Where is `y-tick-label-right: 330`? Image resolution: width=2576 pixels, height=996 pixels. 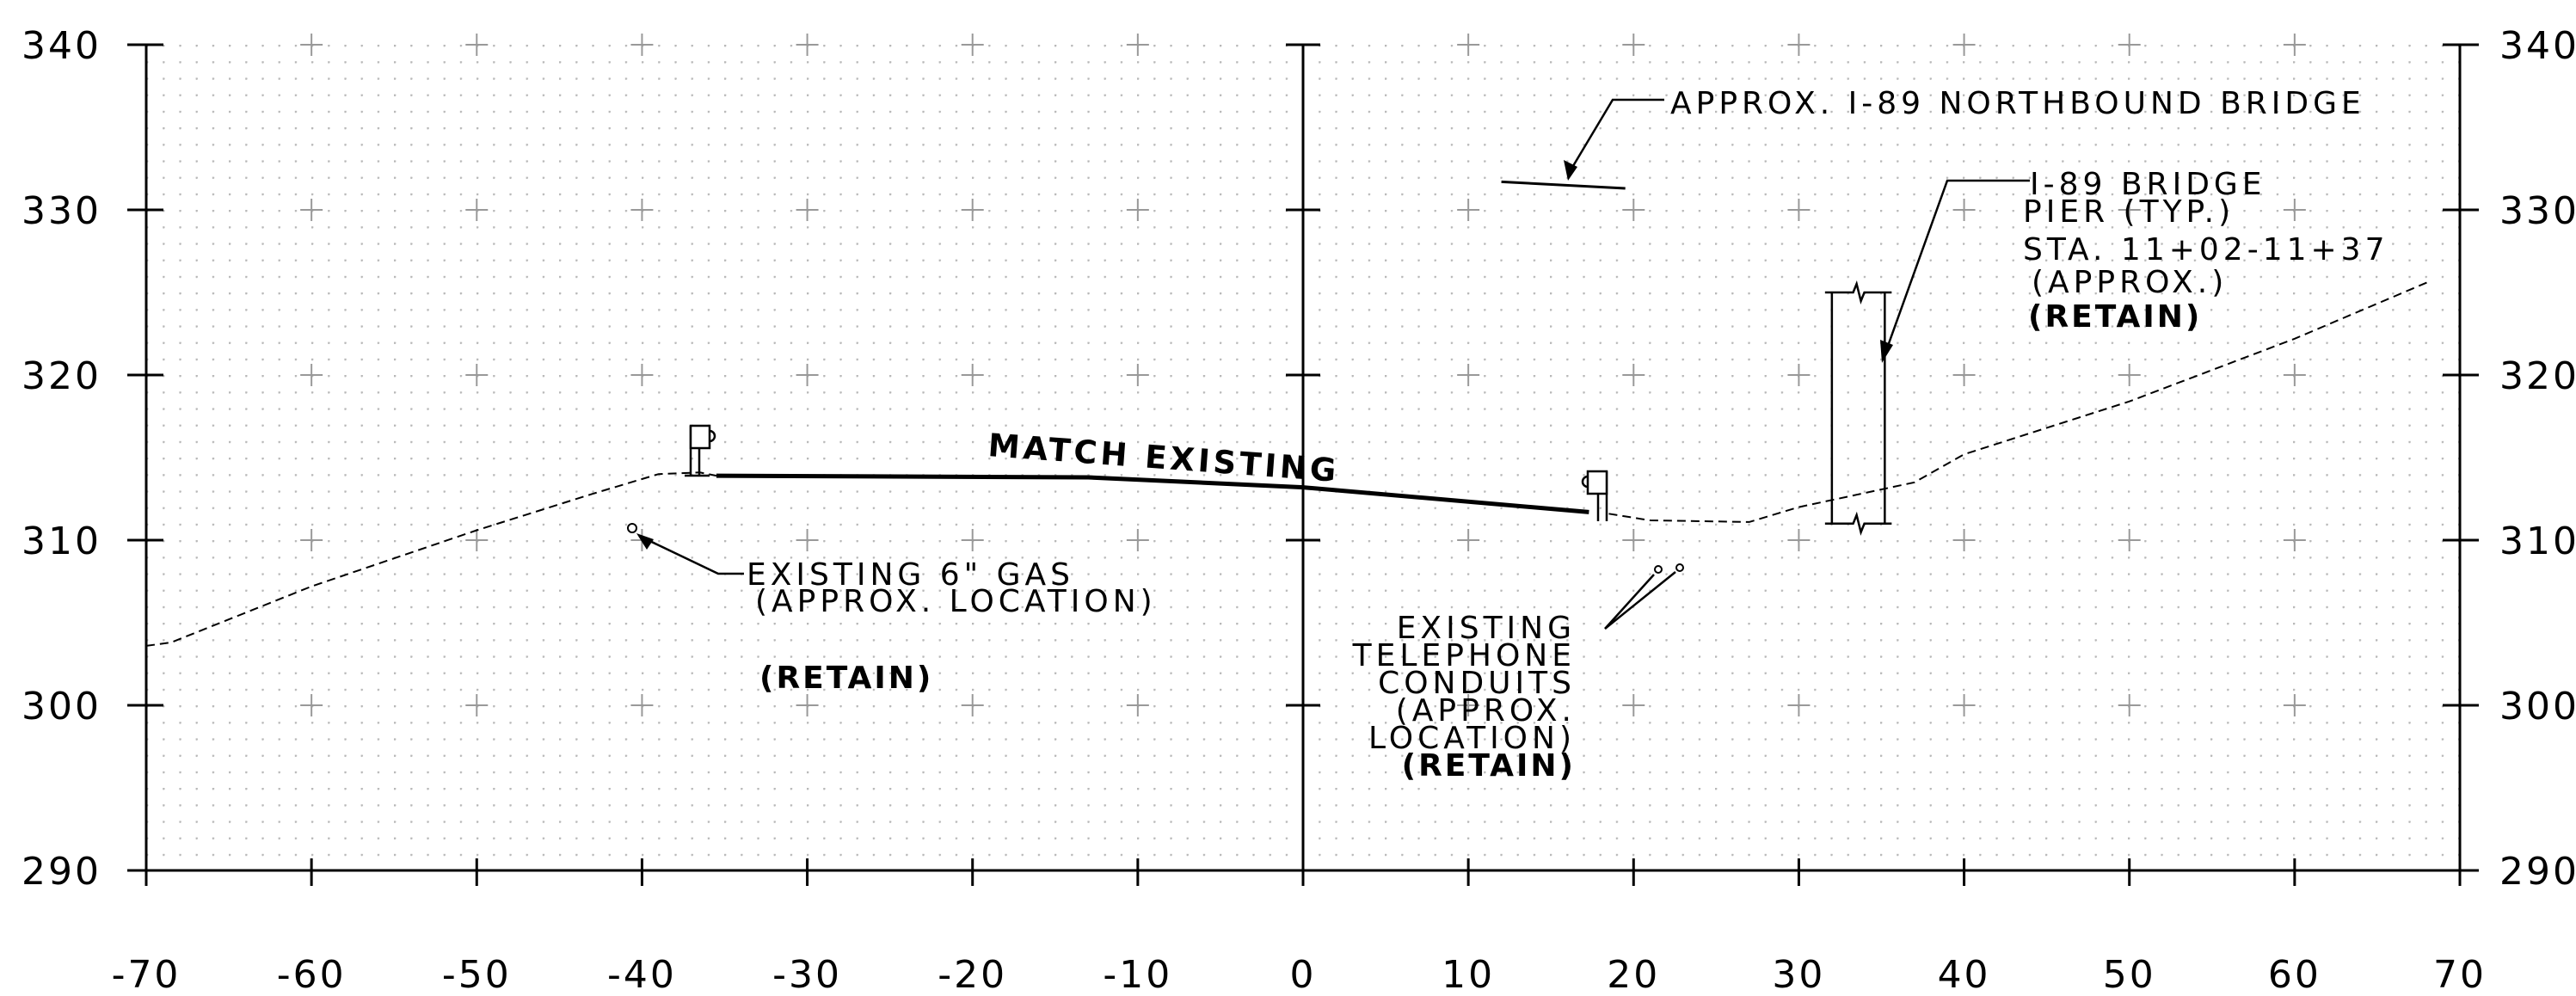
y-tick-label-right: 330 is located at coordinates (2537, 211).